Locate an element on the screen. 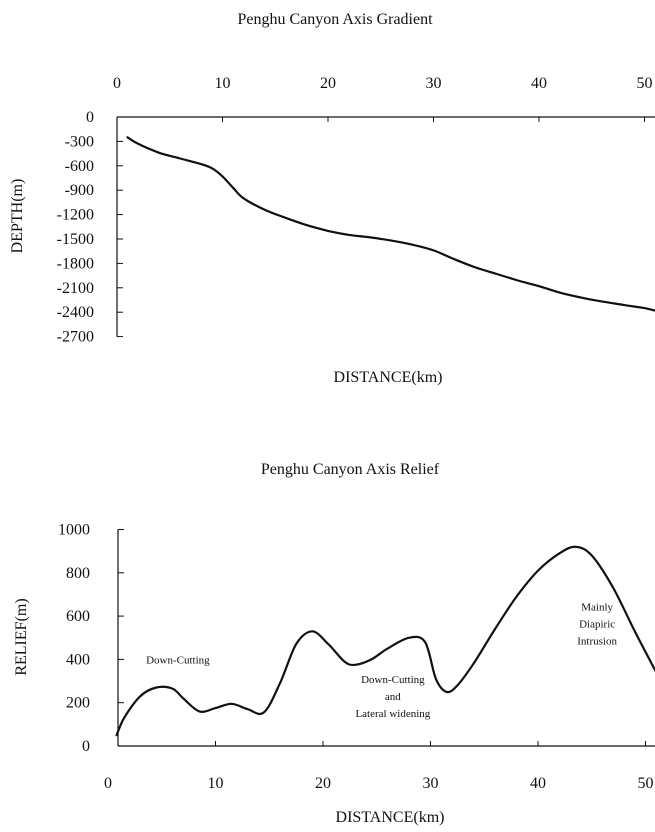  gradient-y-tick-label: -2700 is located at coordinates (75, 337).